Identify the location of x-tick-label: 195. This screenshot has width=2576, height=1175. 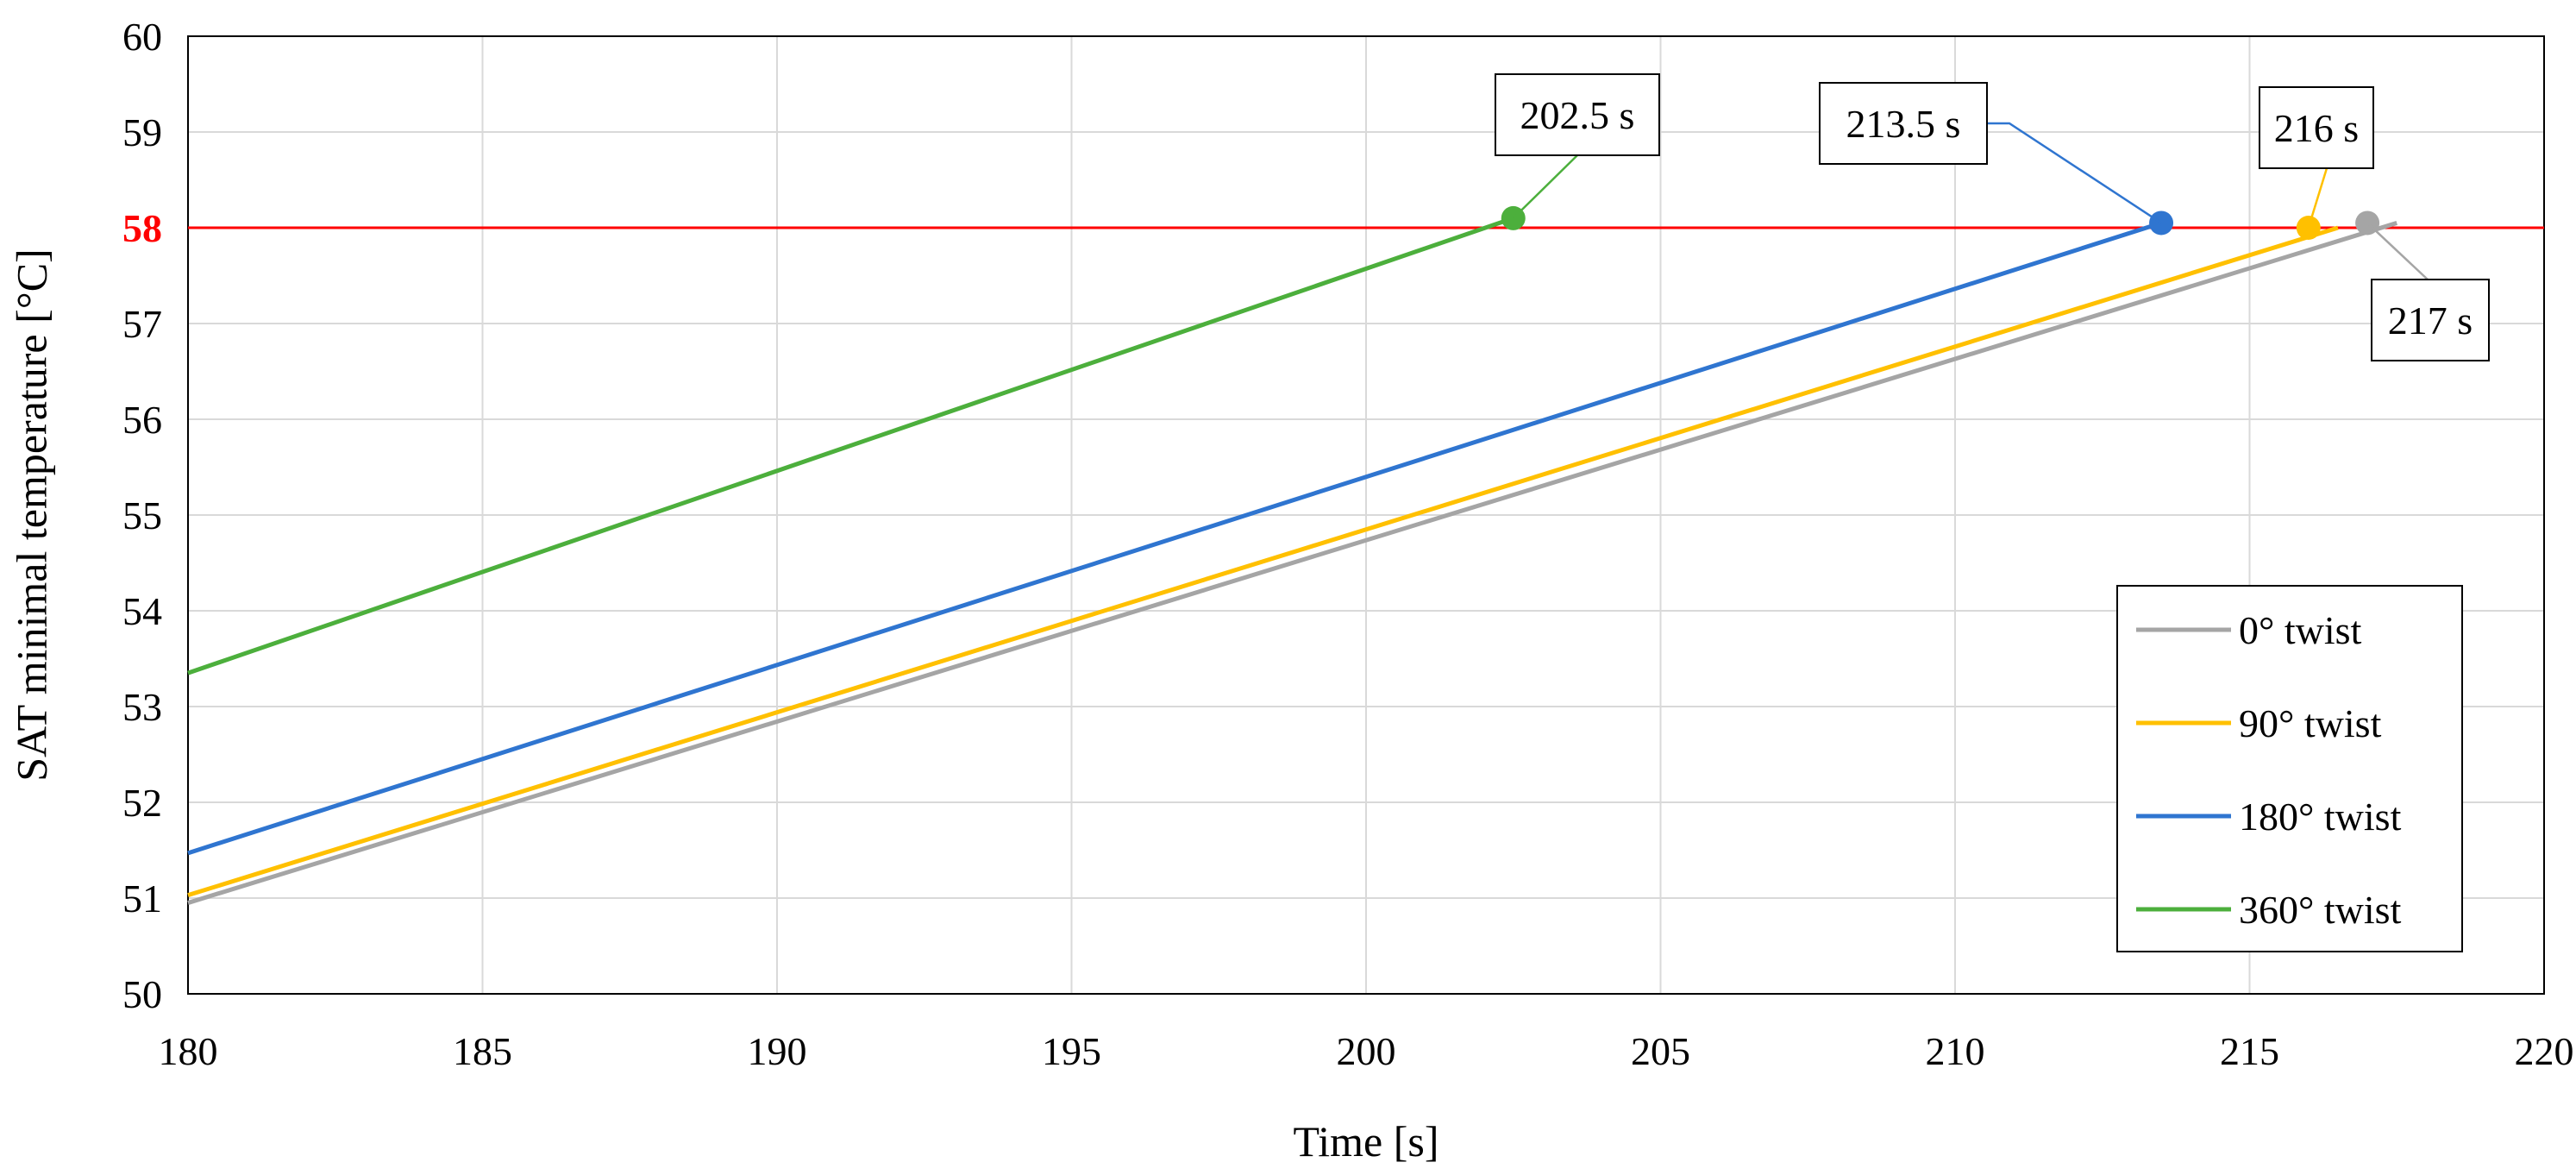
(1071, 1051).